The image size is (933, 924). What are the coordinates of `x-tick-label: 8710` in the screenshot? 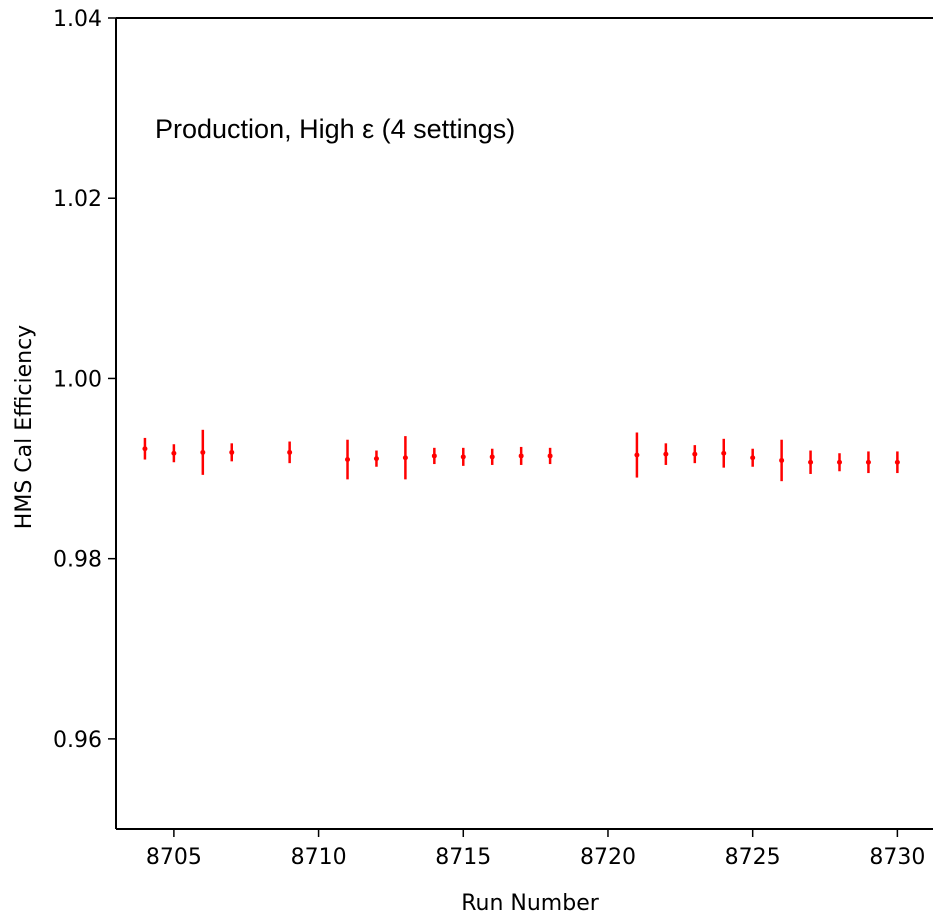 It's located at (319, 857).